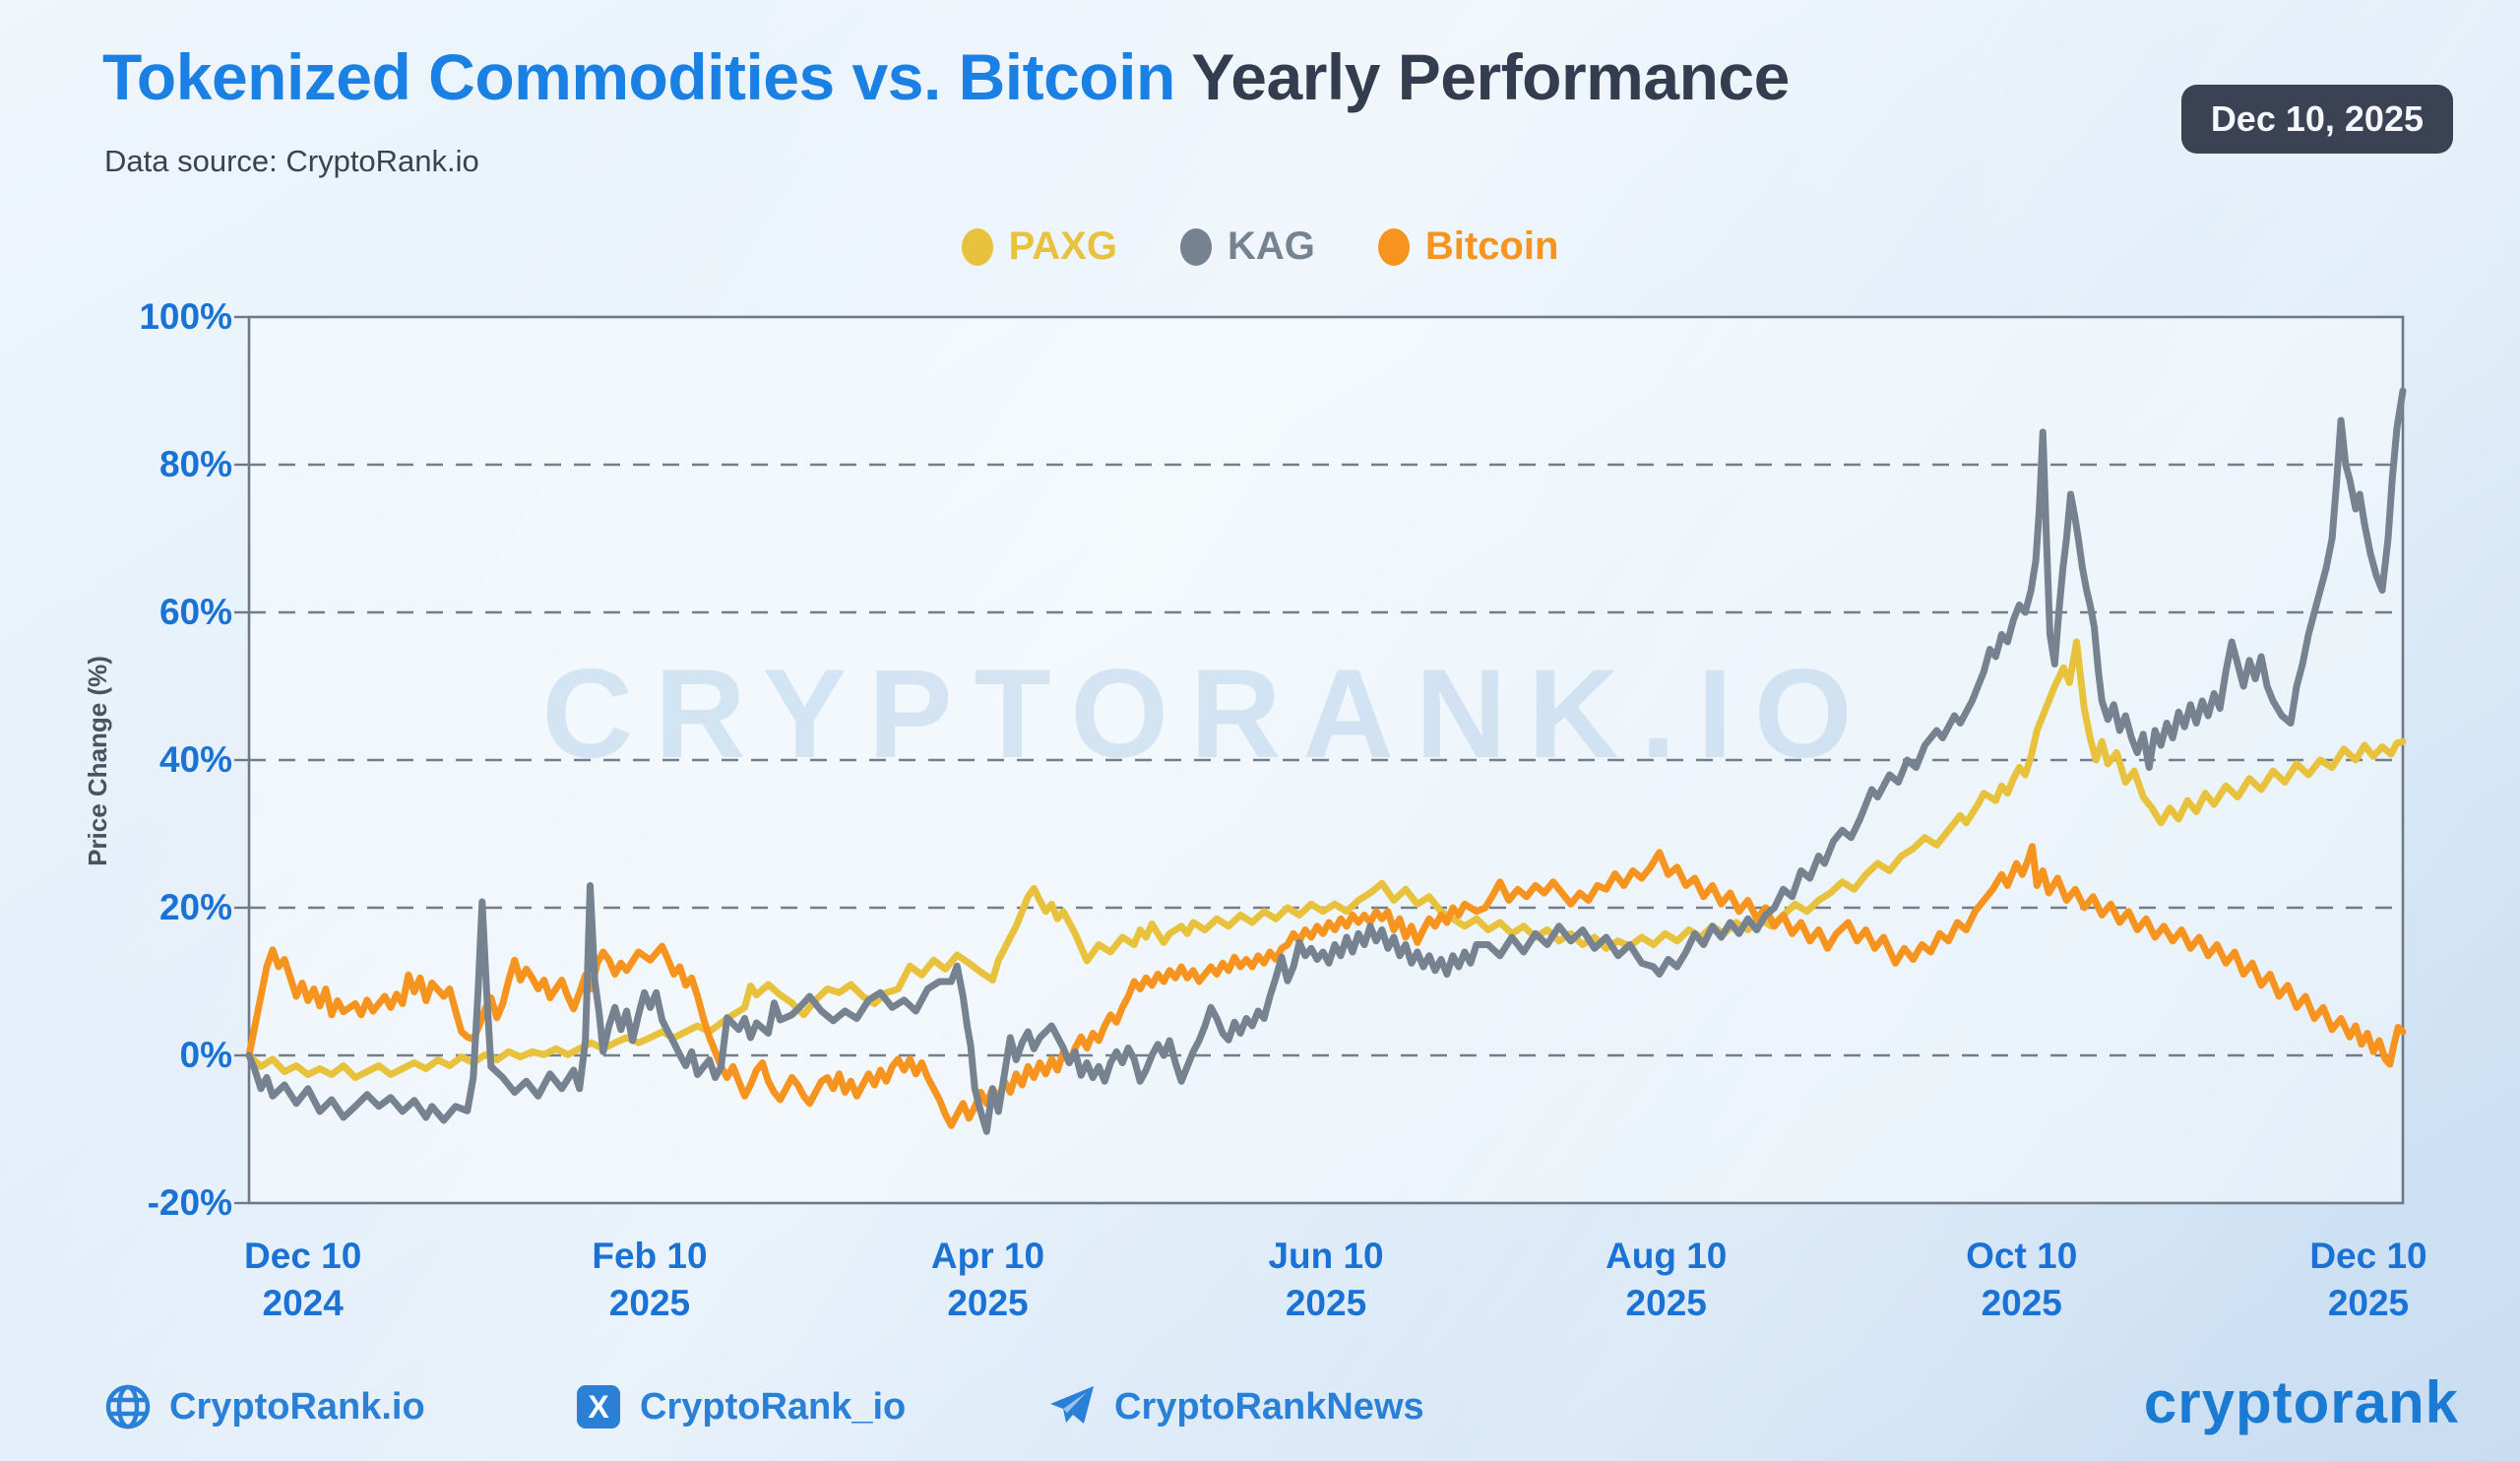  Describe the element at coordinates (195, 907) in the screenshot. I see `y-tick-label: 20%` at that location.